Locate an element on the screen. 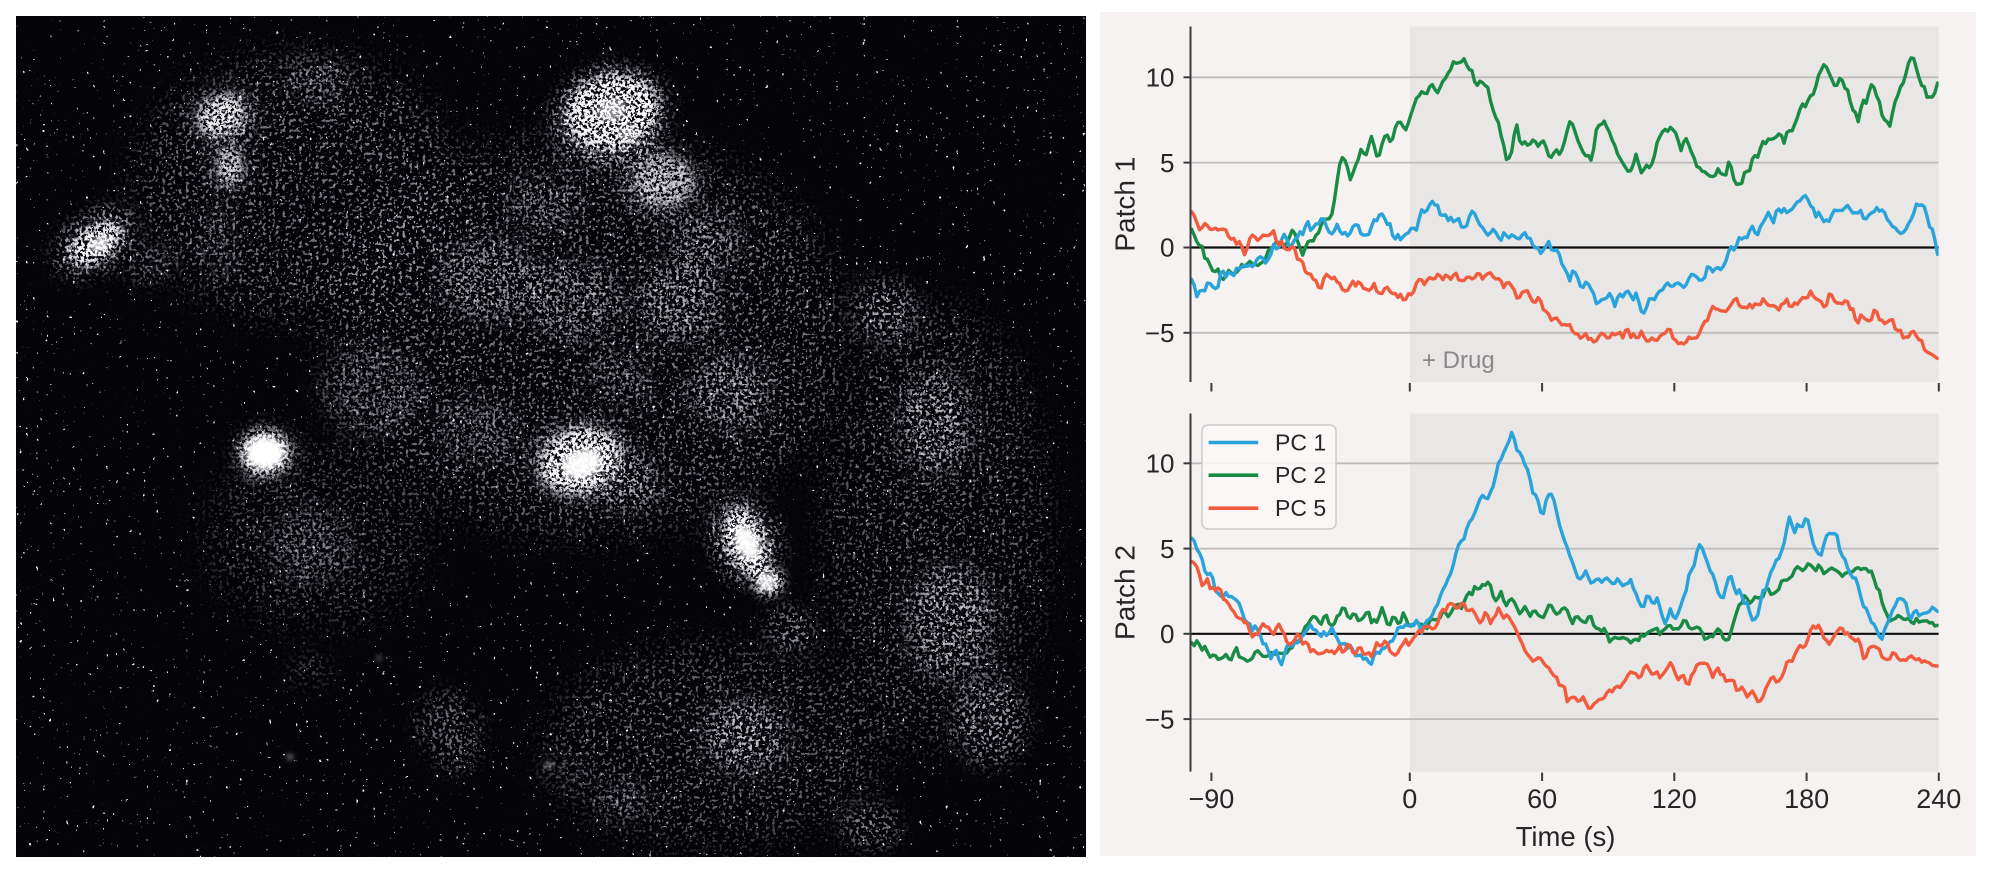 The width and height of the screenshot is (2000, 880). svg-text: Time (s) is located at coordinates (1566, 836).